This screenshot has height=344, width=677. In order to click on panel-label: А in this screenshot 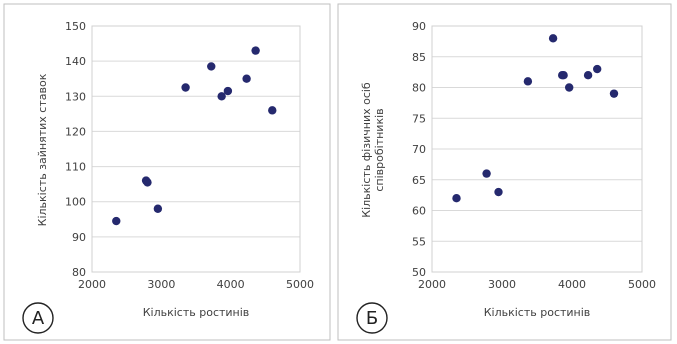, I will do `click(38, 318)`.